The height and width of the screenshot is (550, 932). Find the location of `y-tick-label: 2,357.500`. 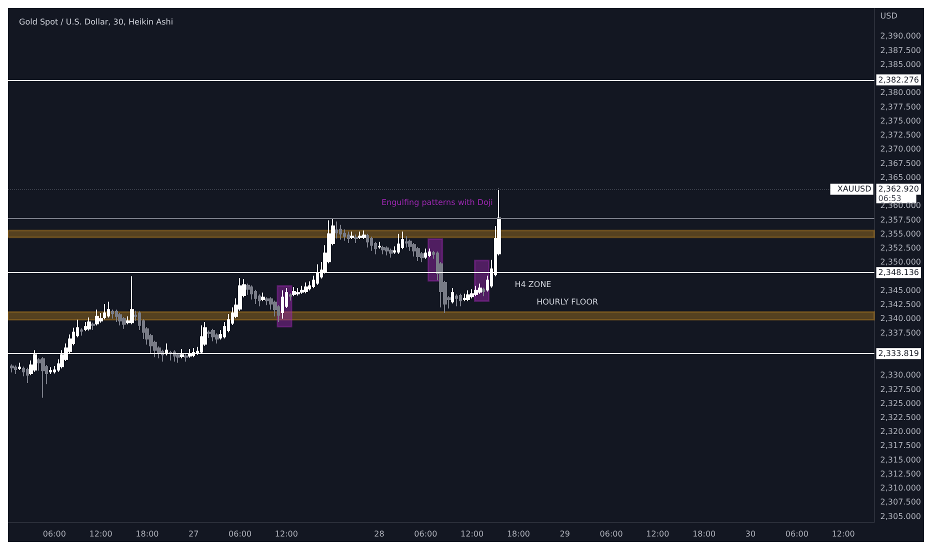

y-tick-label: 2,357.500 is located at coordinates (901, 219).